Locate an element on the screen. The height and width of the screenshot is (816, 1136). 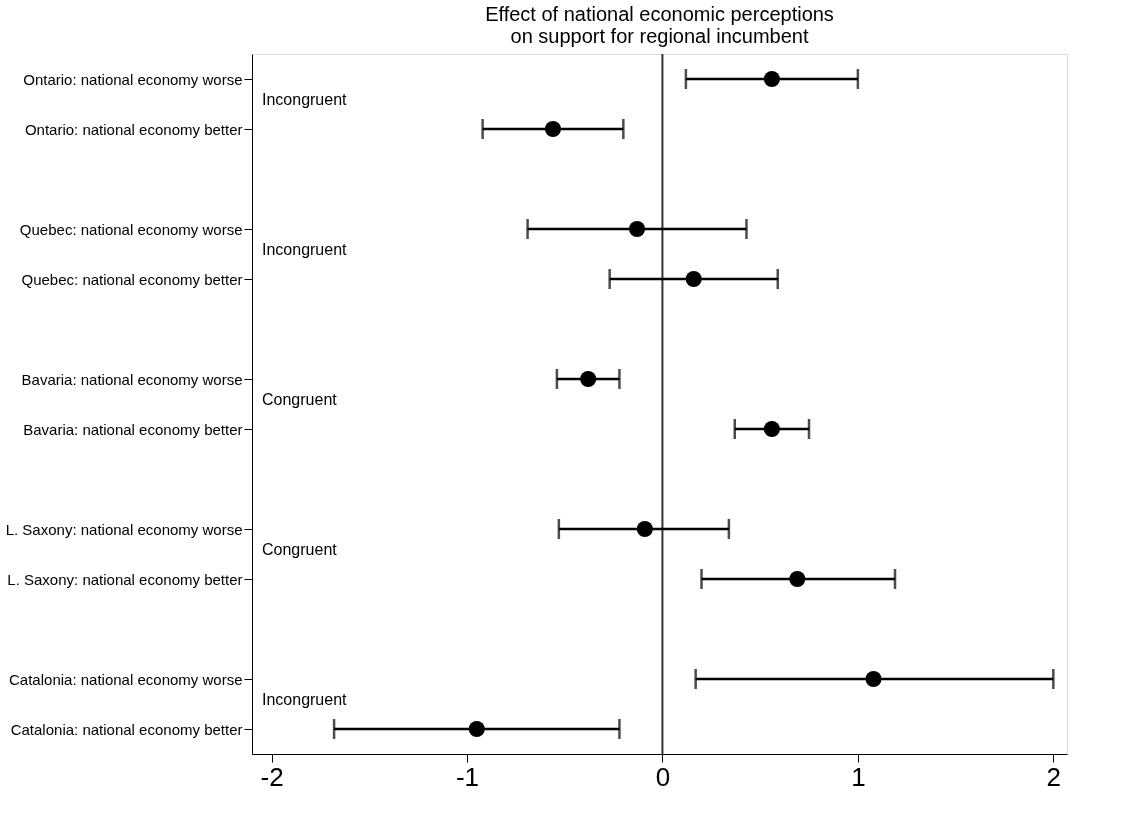
chart-title: Effect of national economic perceptions on support for regional incumbent is located at coordinates (659, 25).